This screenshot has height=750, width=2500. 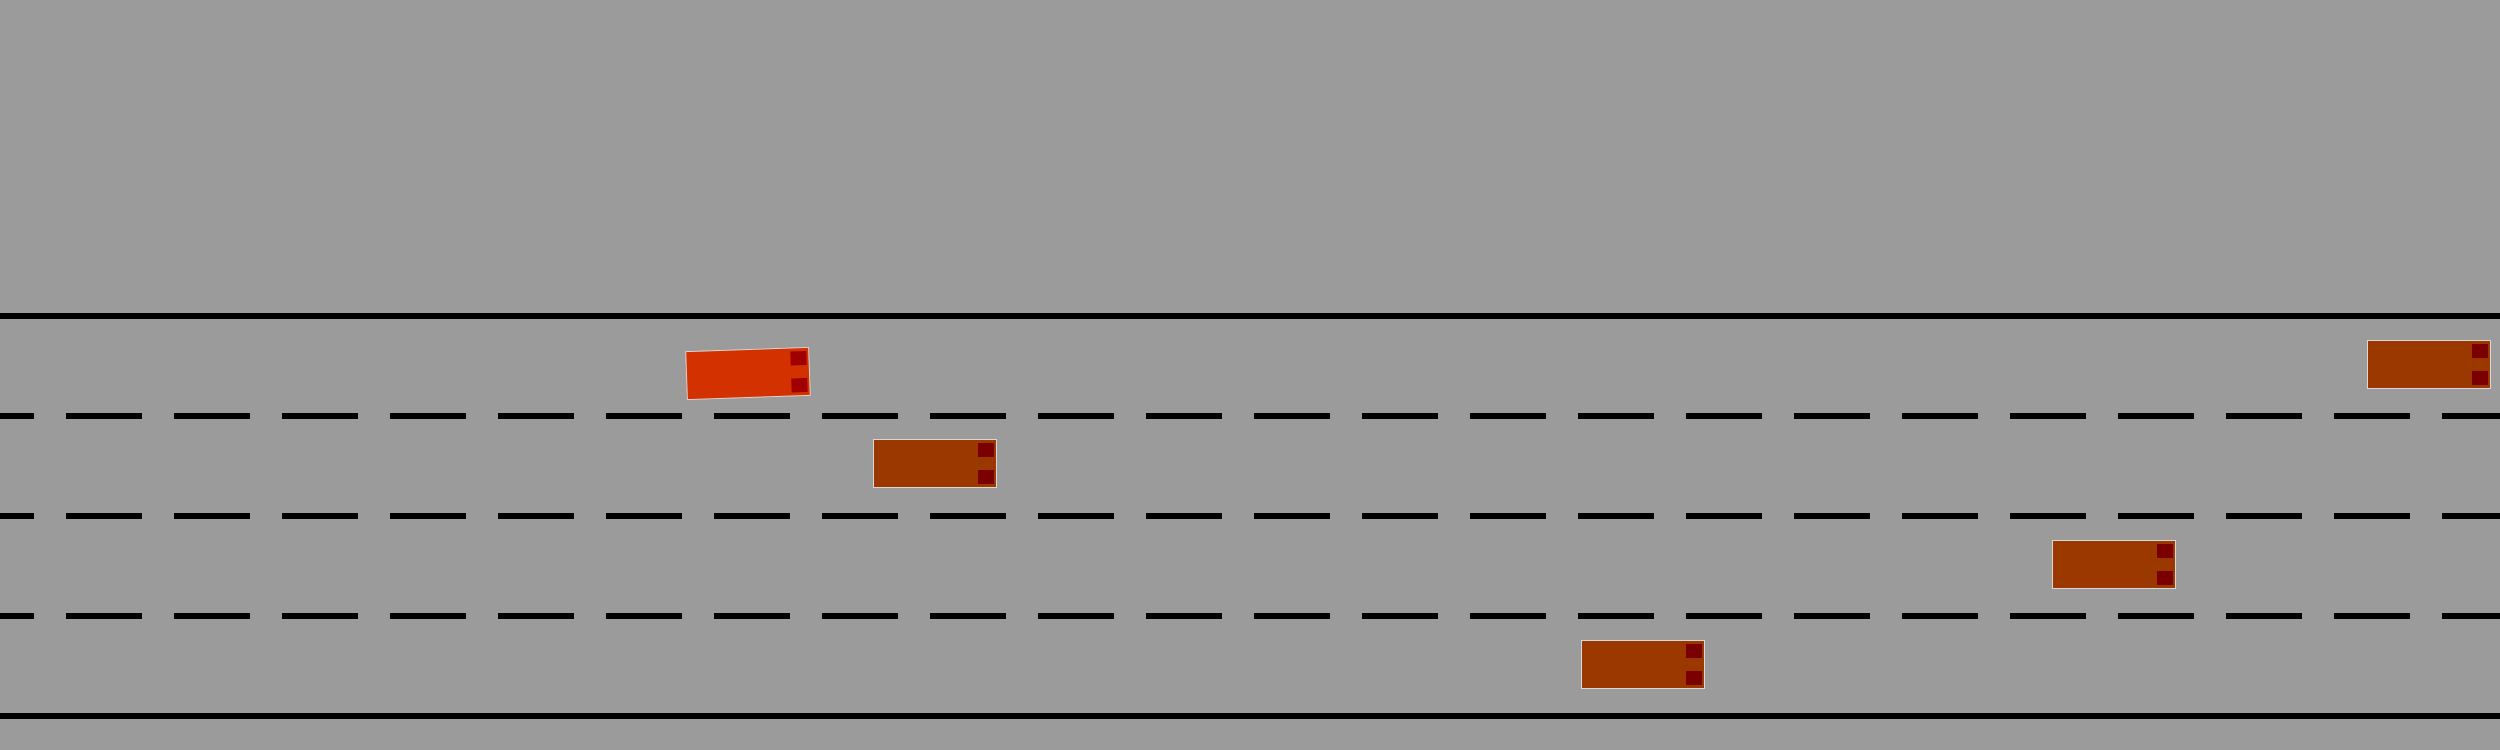 I want to click on road-edge-top, so click(x=1250, y=316).